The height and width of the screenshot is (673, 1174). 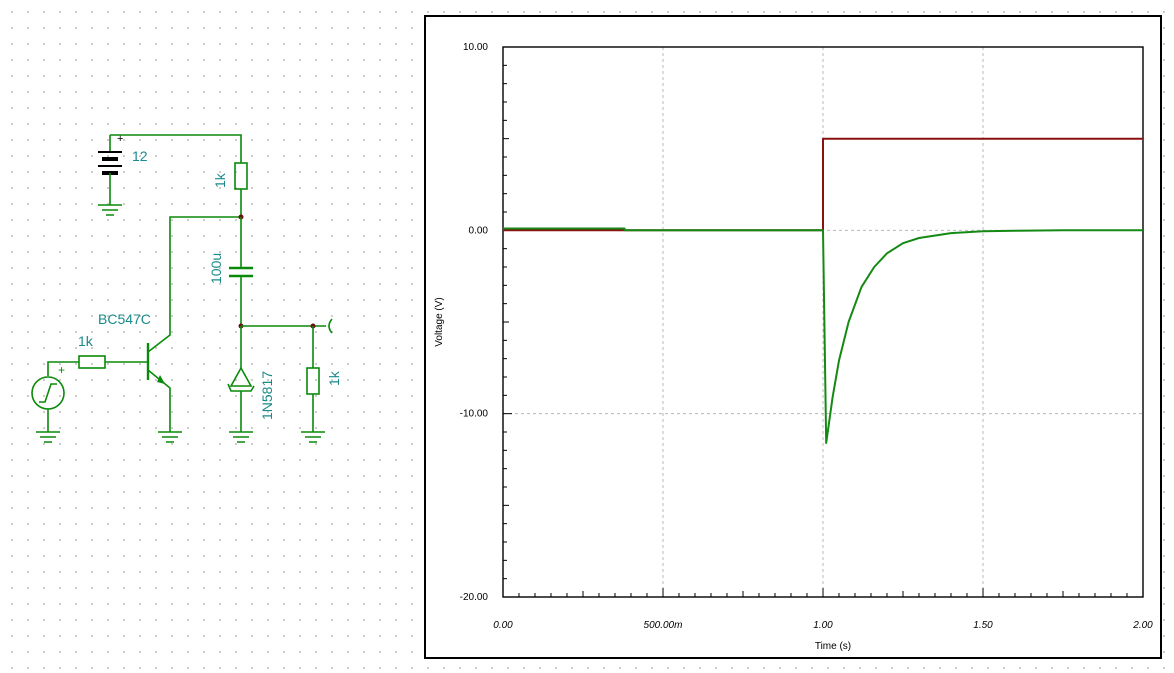 I want to click on base-resistor: 1k, so click(x=76, y=354).